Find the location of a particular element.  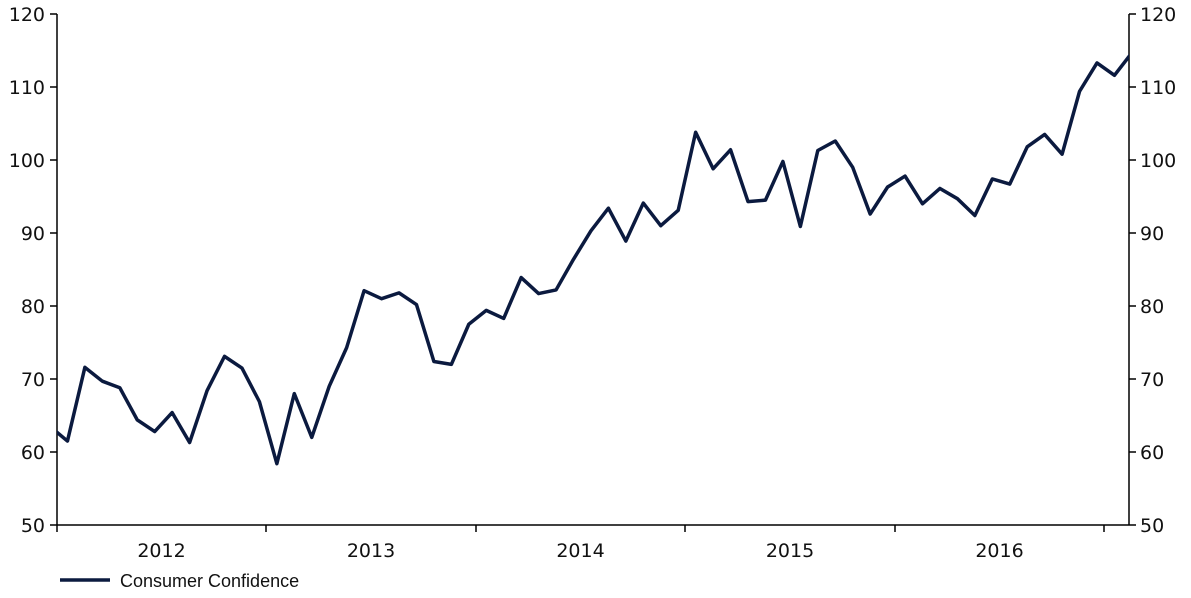

right-tick-label: 120 is located at coordinates (1158, 15).